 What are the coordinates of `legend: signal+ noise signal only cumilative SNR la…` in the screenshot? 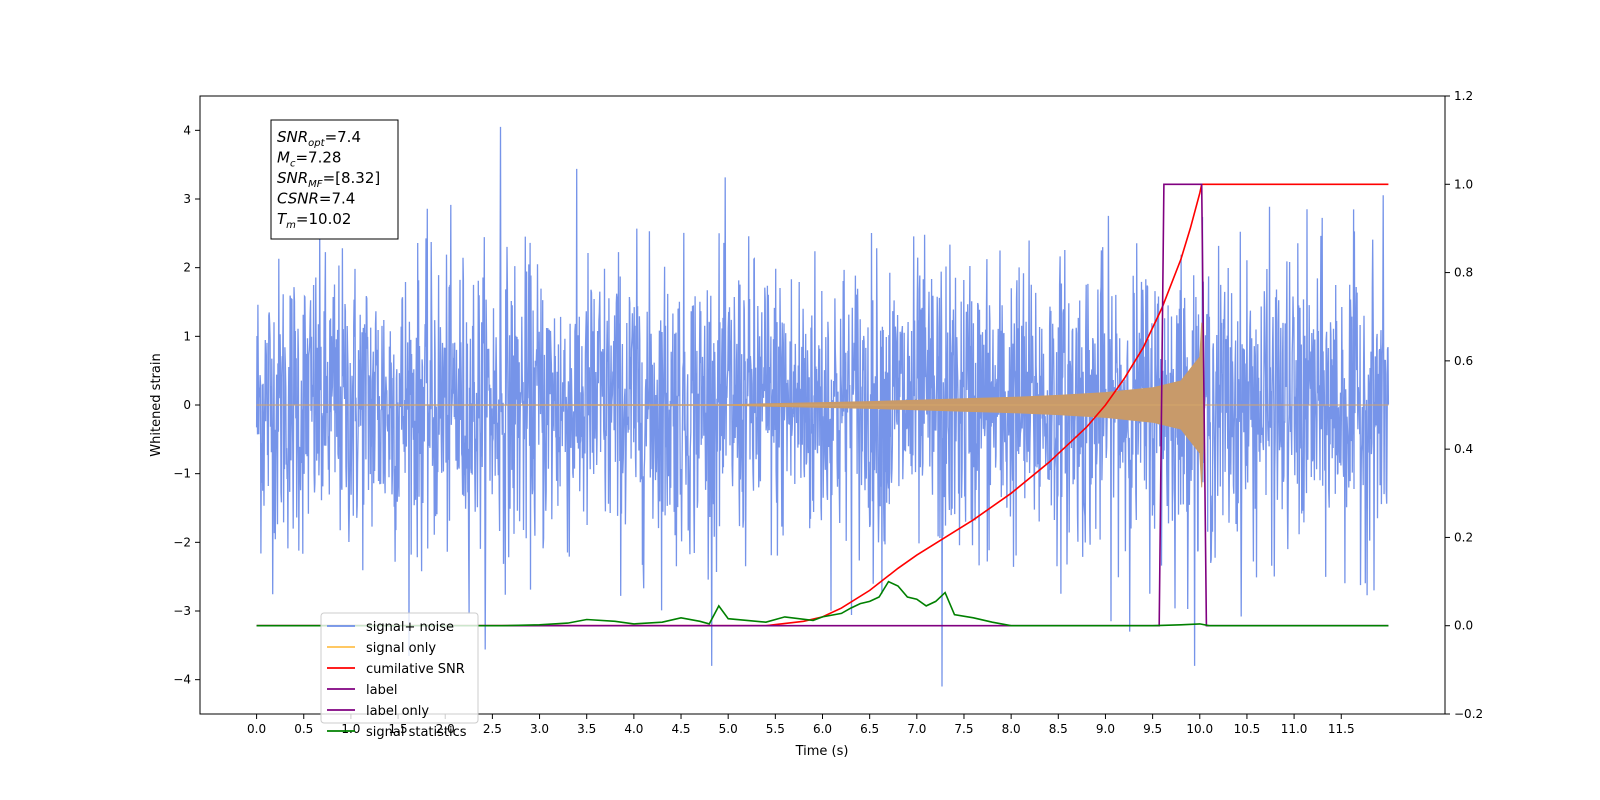 It's located at (399, 676).